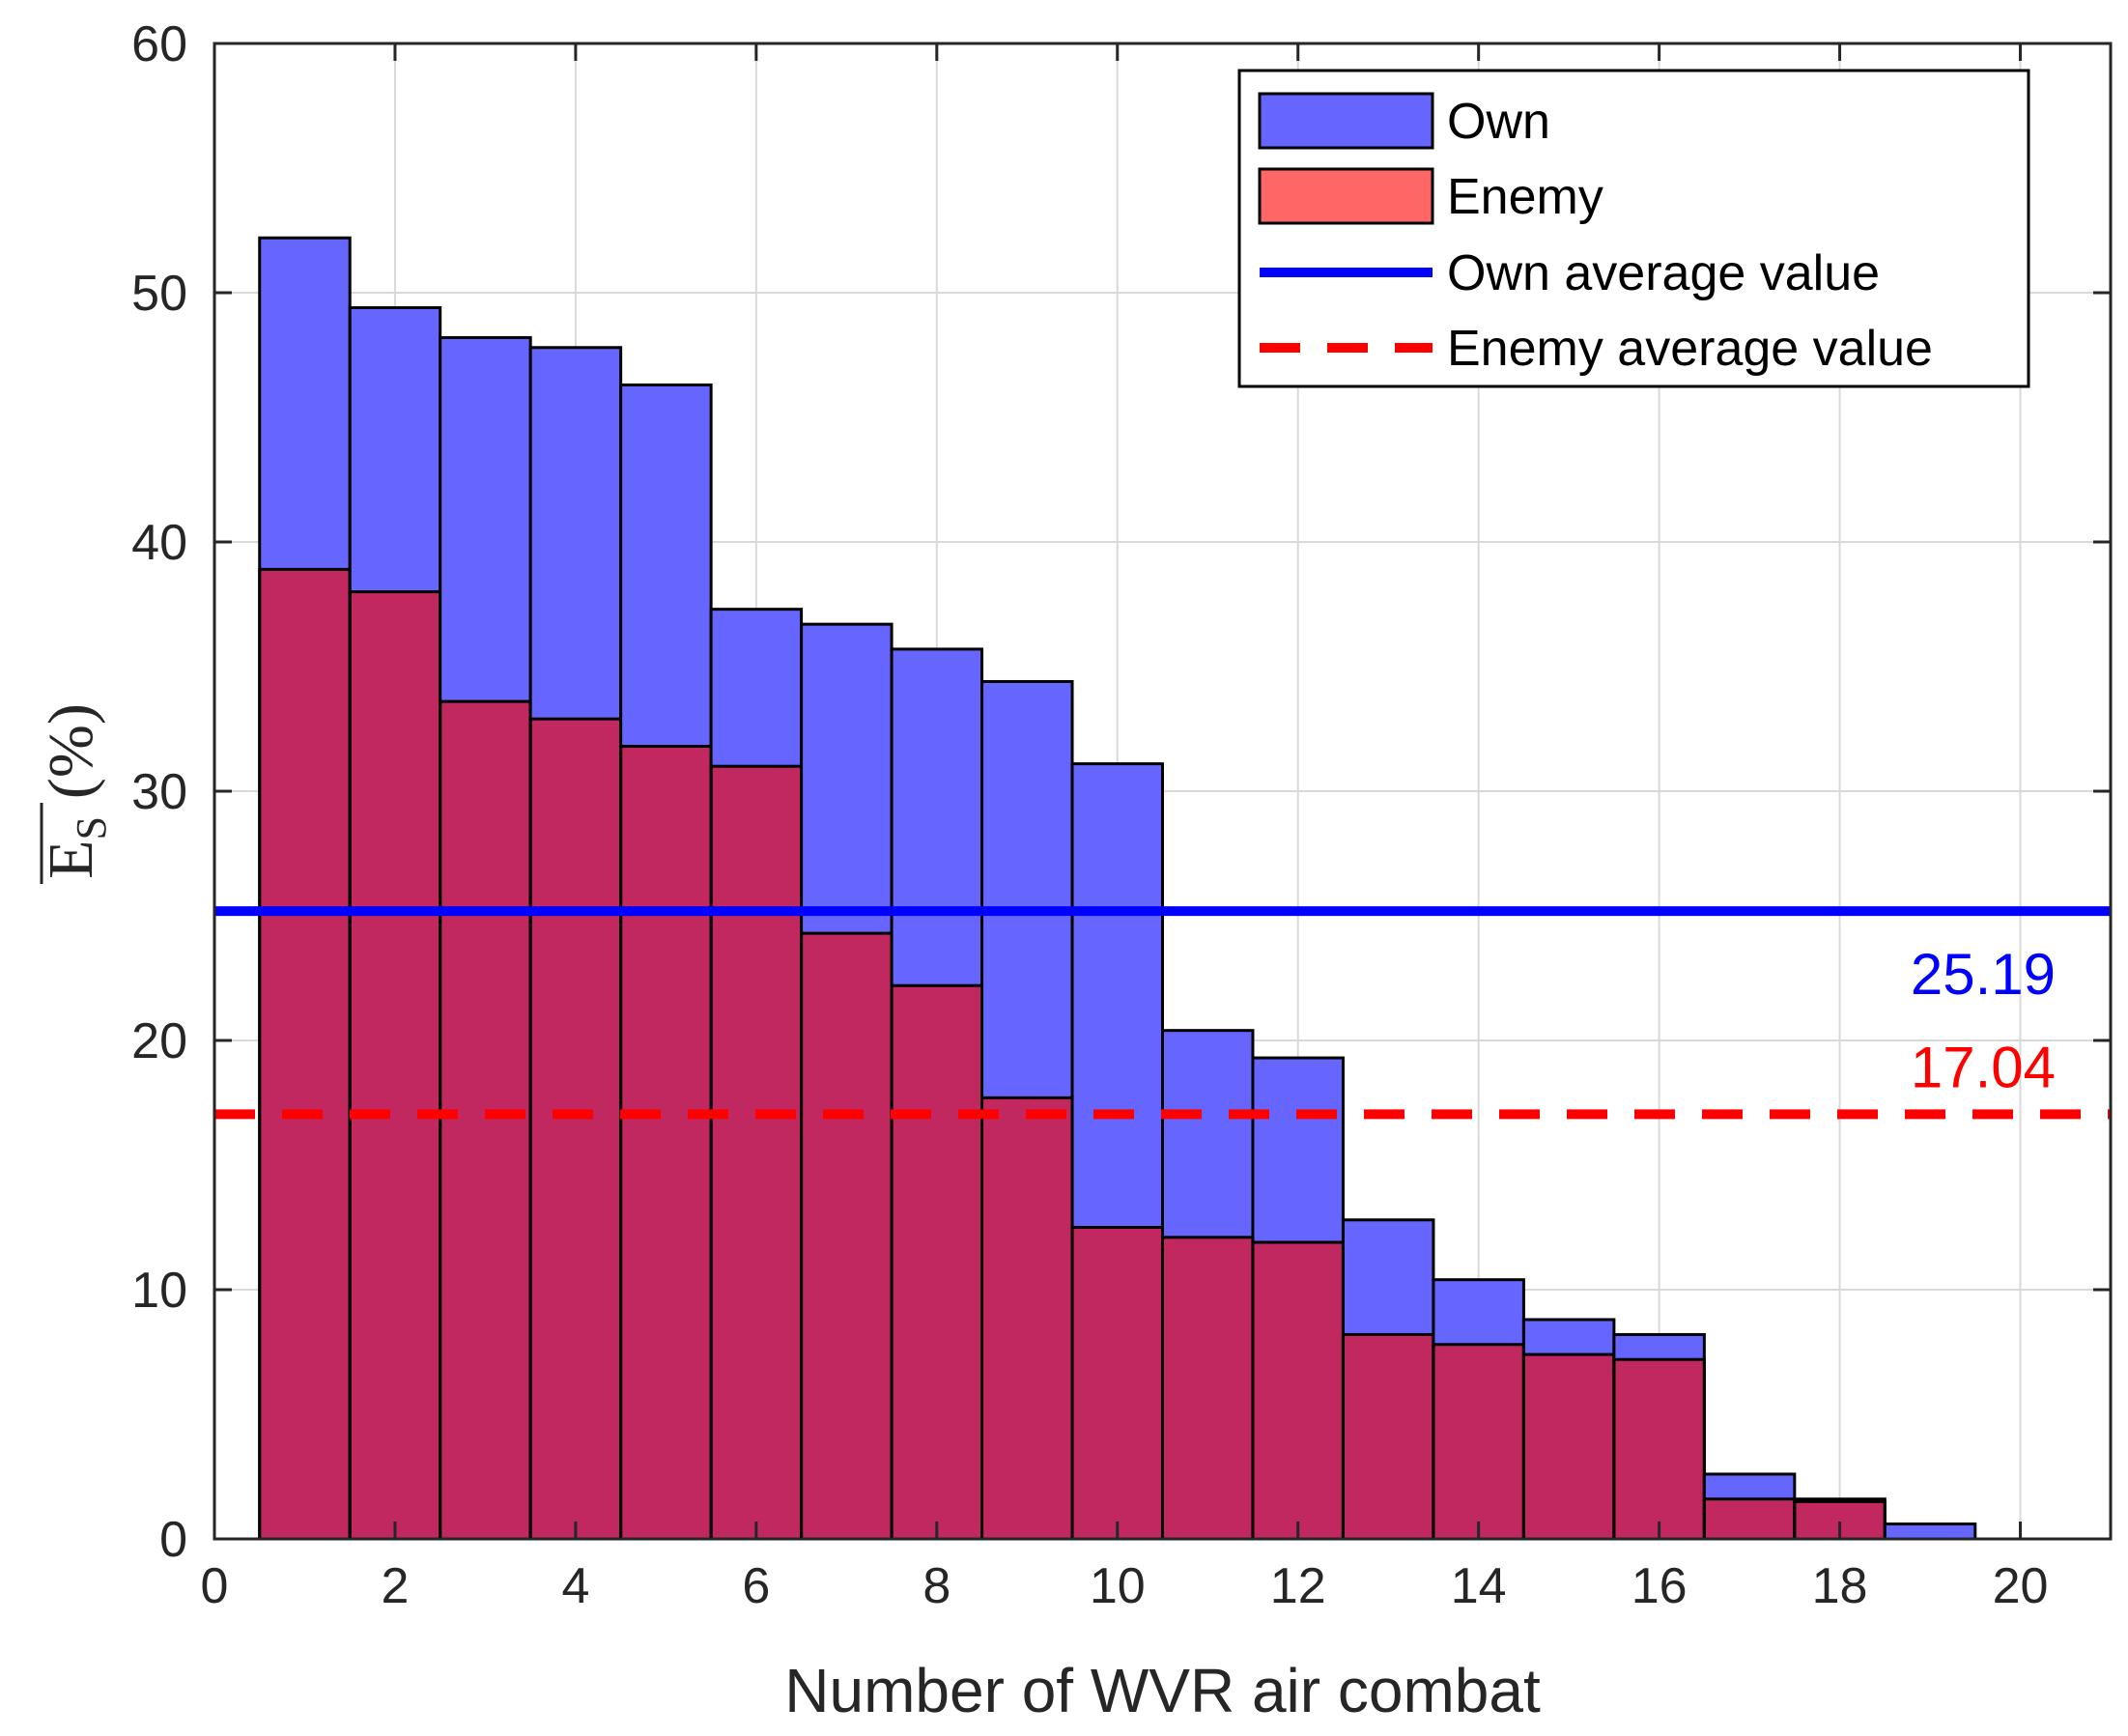 This screenshot has height=1736, width=2128. Describe the element at coordinates (71, 859) in the screenshot. I see `y-axis-symbol: E` at that location.